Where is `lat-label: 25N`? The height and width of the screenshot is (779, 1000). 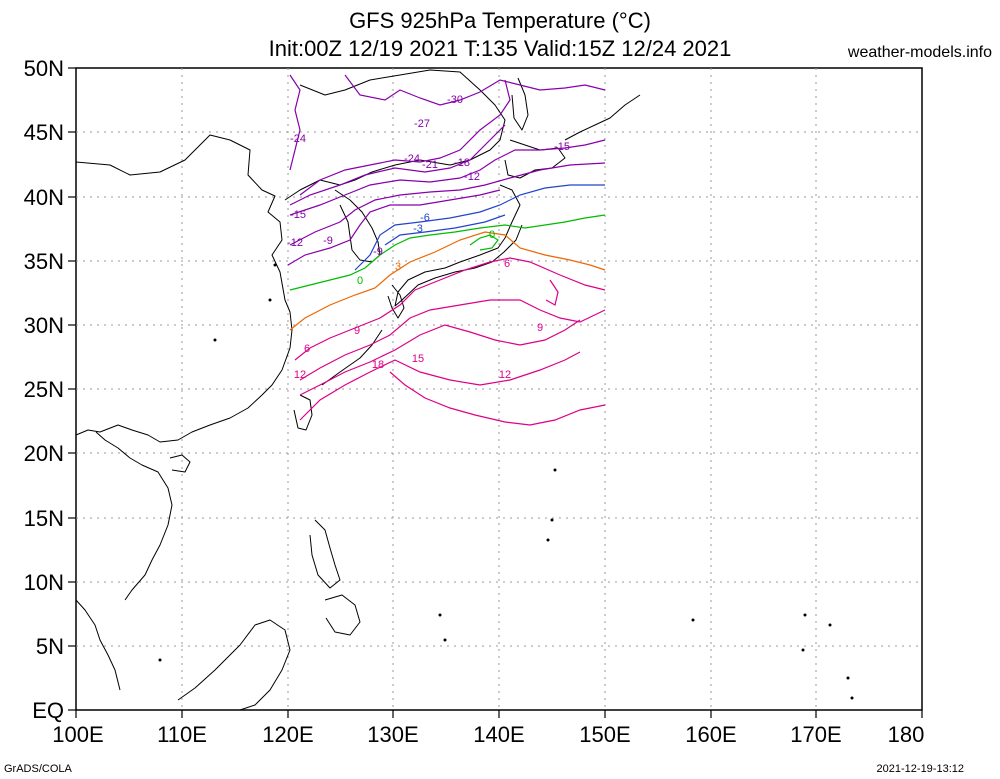 lat-label: 25N is located at coordinates (44, 389).